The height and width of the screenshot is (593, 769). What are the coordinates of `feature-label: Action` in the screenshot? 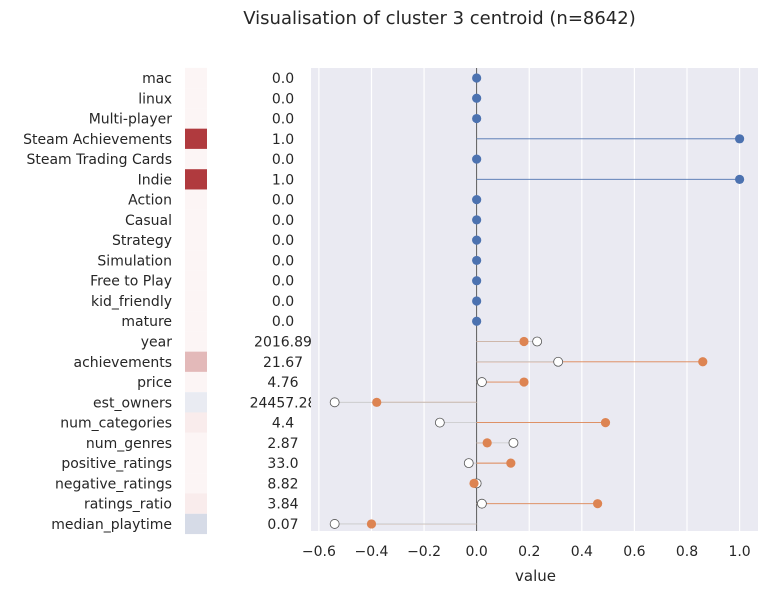 It's located at (150, 201).